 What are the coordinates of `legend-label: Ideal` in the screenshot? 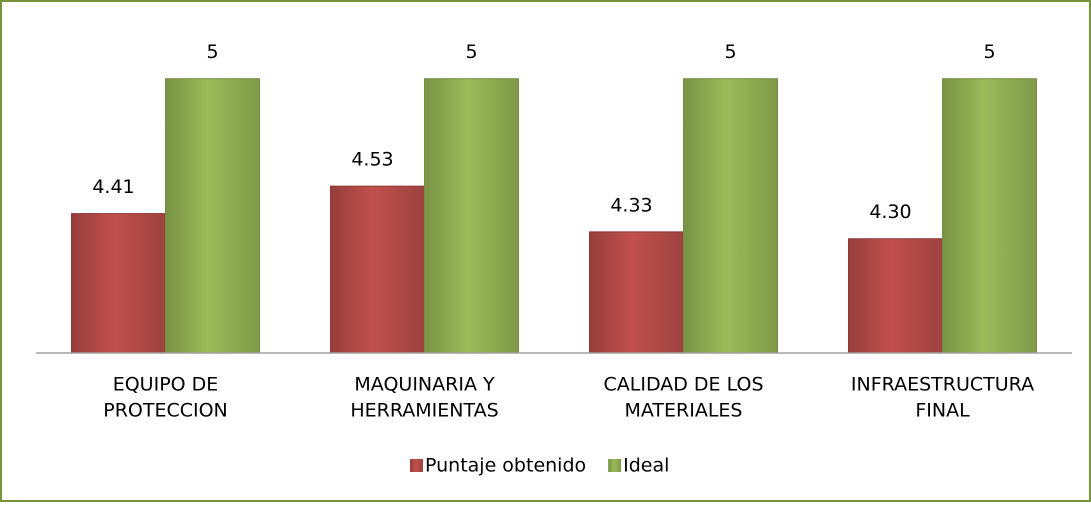 It's located at (646, 466).